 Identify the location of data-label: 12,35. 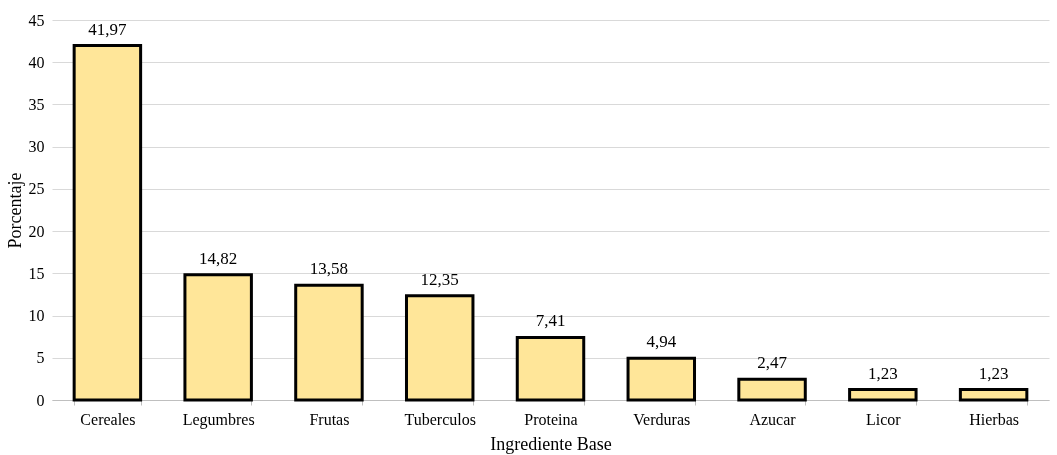
(439, 279).